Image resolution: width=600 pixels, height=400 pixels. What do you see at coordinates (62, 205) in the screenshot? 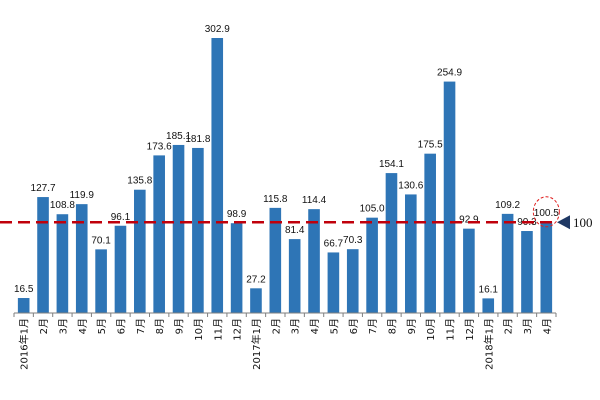
I see `data-label-2: 108.8` at bounding box center [62, 205].